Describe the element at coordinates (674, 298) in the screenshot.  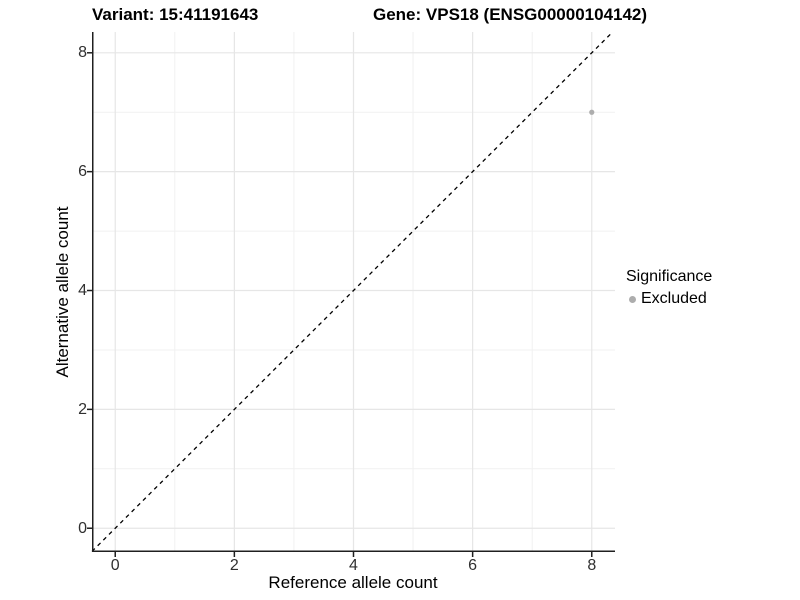
I see `legend-item-label: Excluded` at that location.